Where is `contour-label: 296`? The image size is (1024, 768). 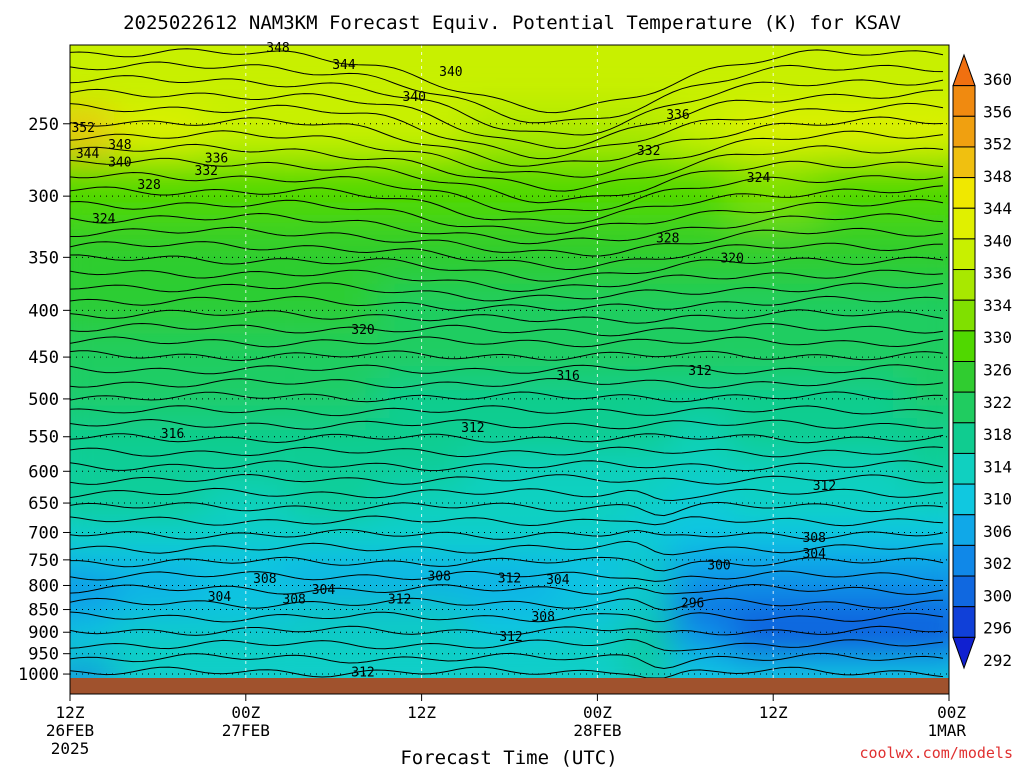
contour-label: 296 is located at coordinates (692, 603).